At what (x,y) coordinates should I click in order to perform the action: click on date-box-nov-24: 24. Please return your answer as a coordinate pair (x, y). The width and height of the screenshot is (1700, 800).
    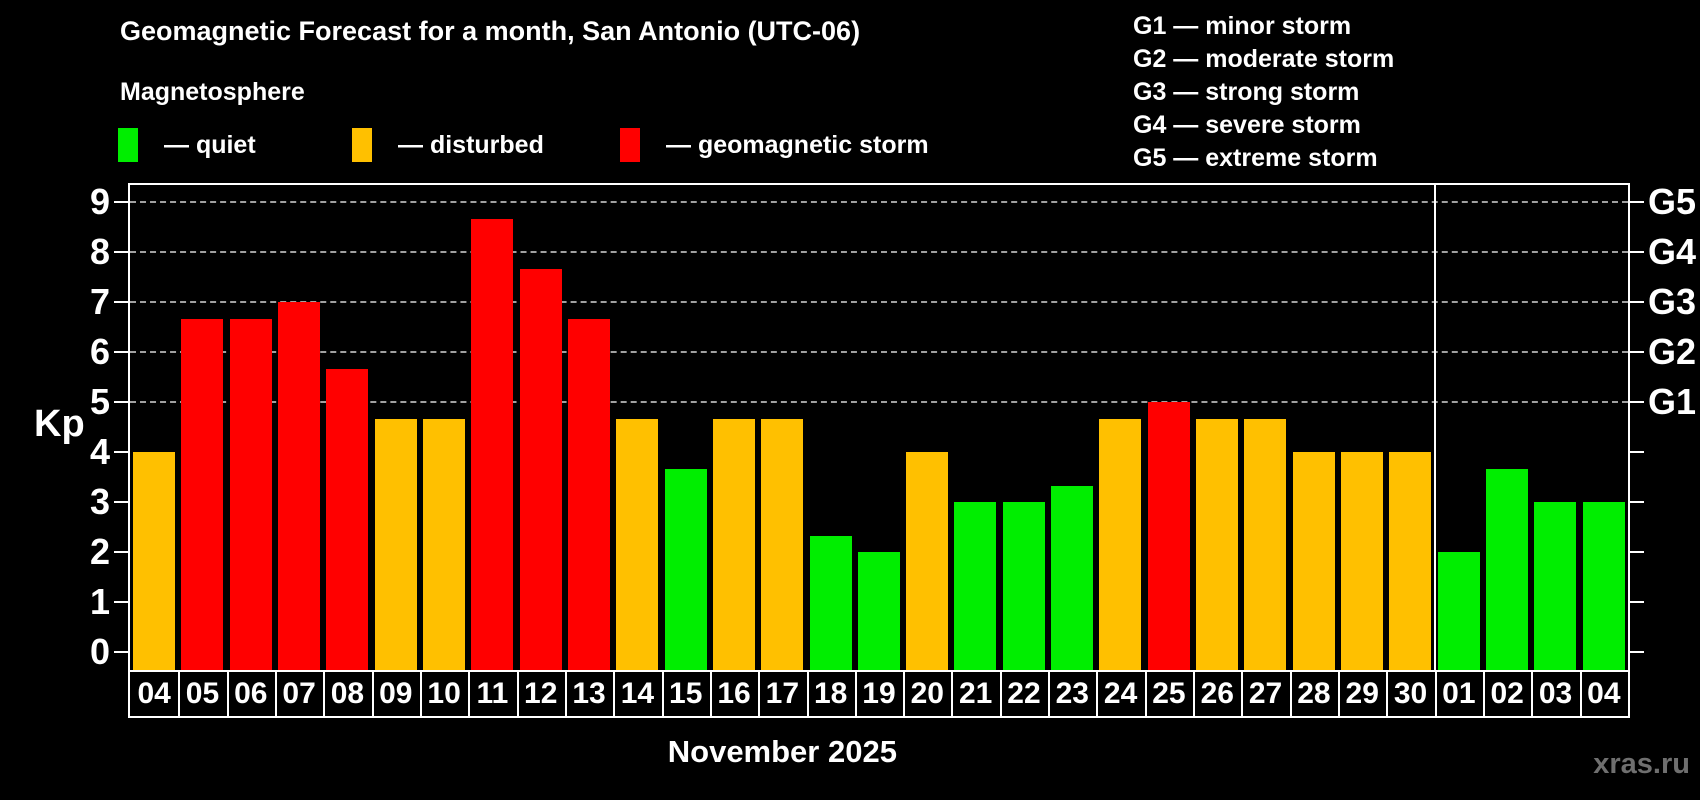
    Looking at the image, I should click on (1121, 694).